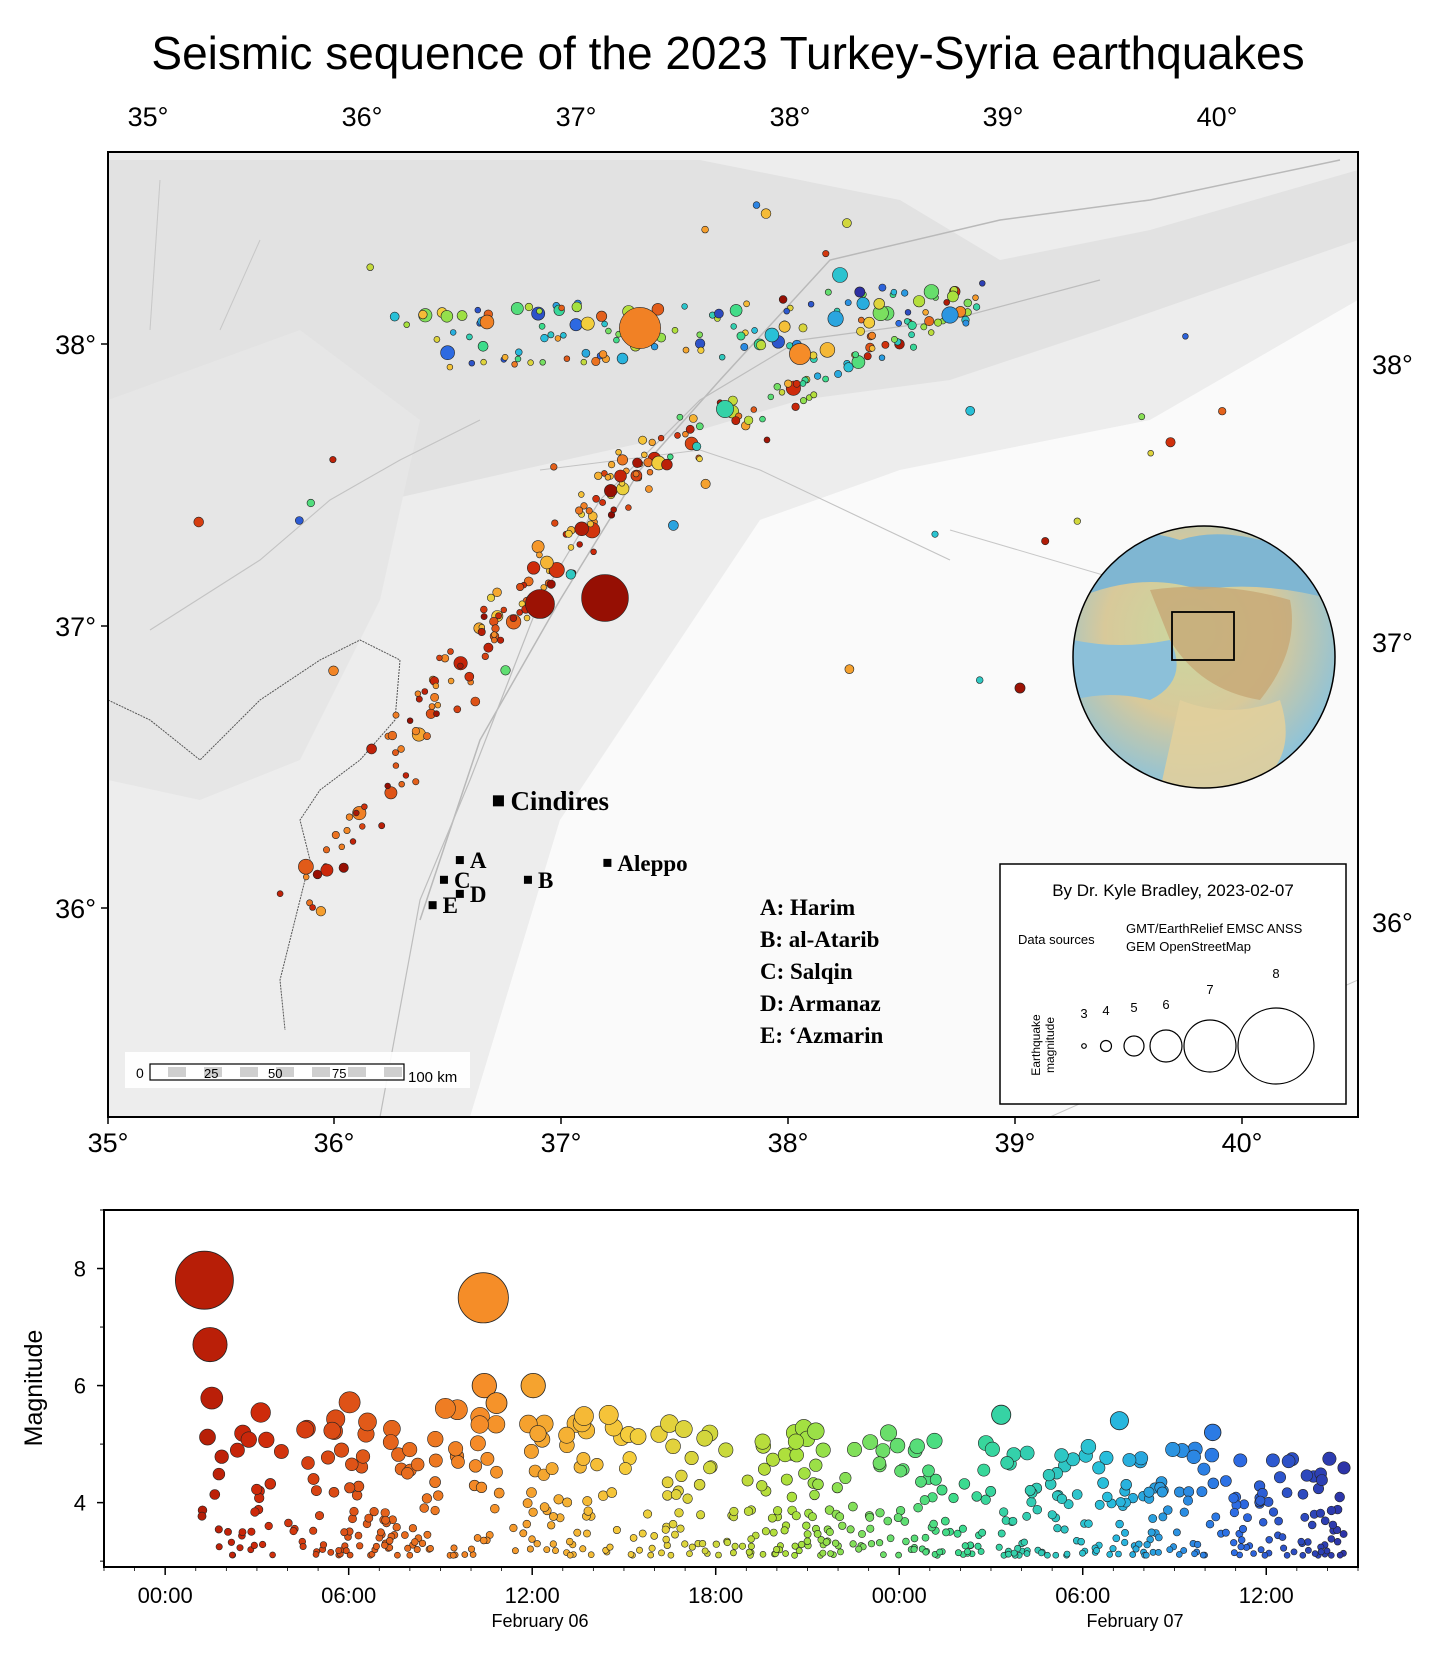 Image resolution: width=1456 pixels, height=1657 pixels. I want to click on magnitude-legend-circle, so click(1106, 1046).